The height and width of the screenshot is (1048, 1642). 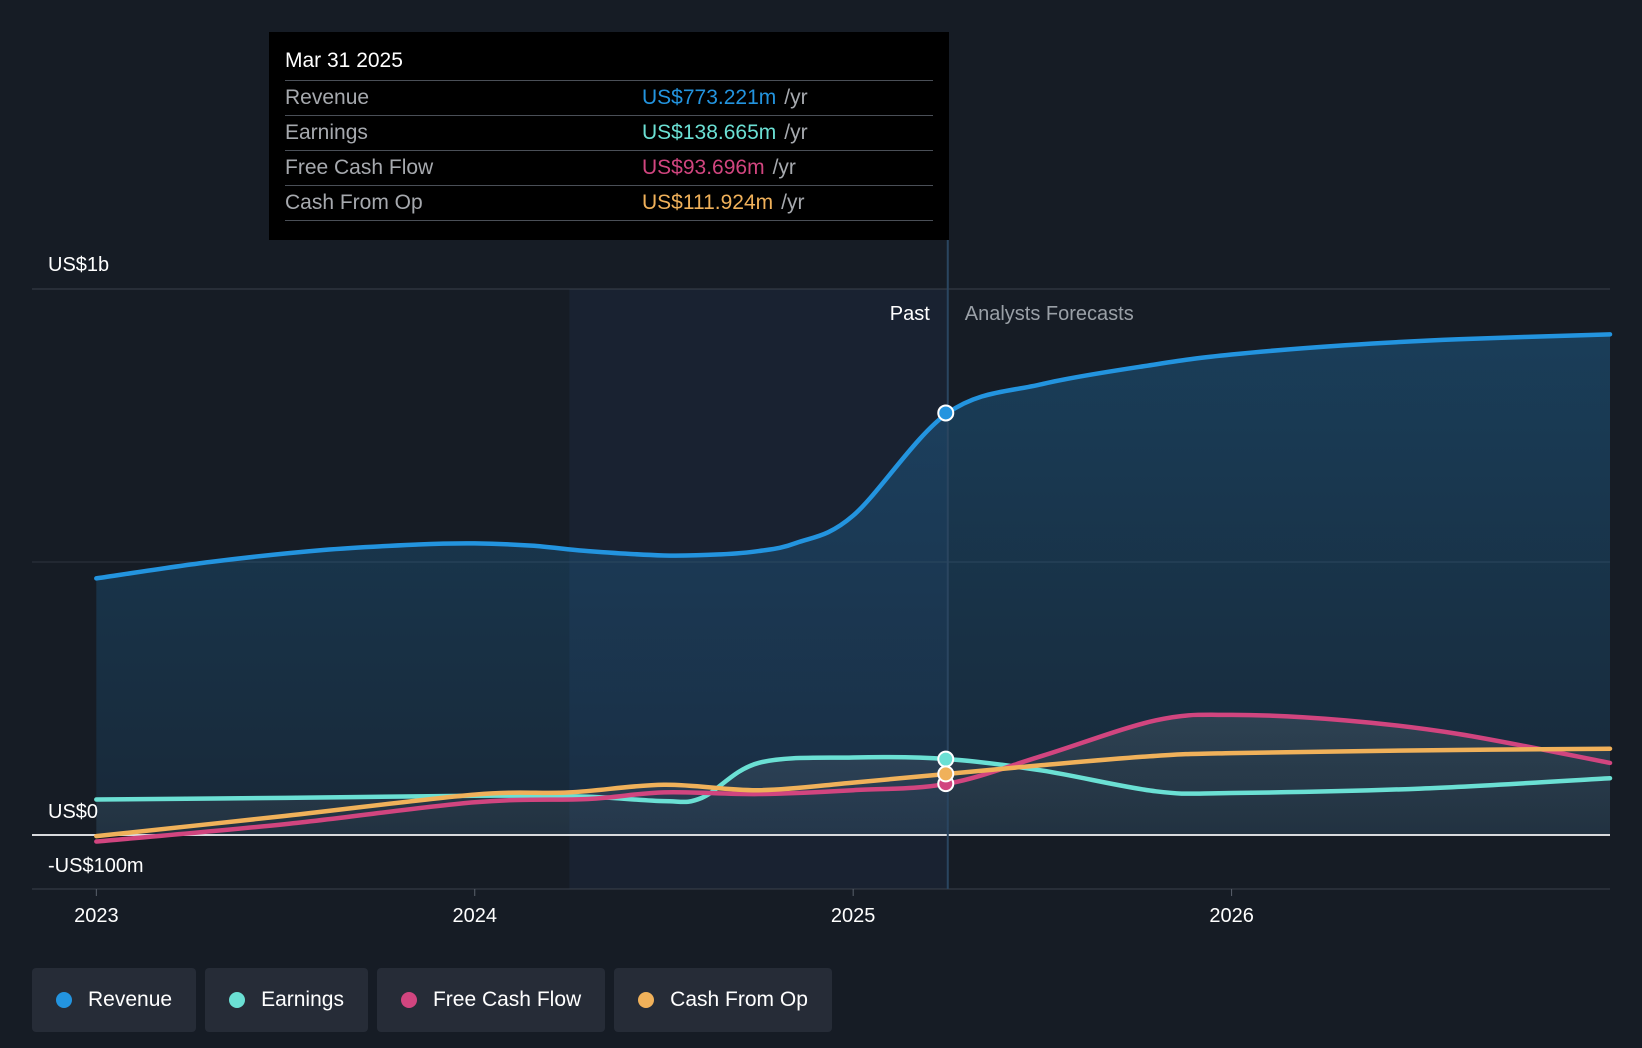 I want to click on cash-from-op-line, so click(x=853, y=792).